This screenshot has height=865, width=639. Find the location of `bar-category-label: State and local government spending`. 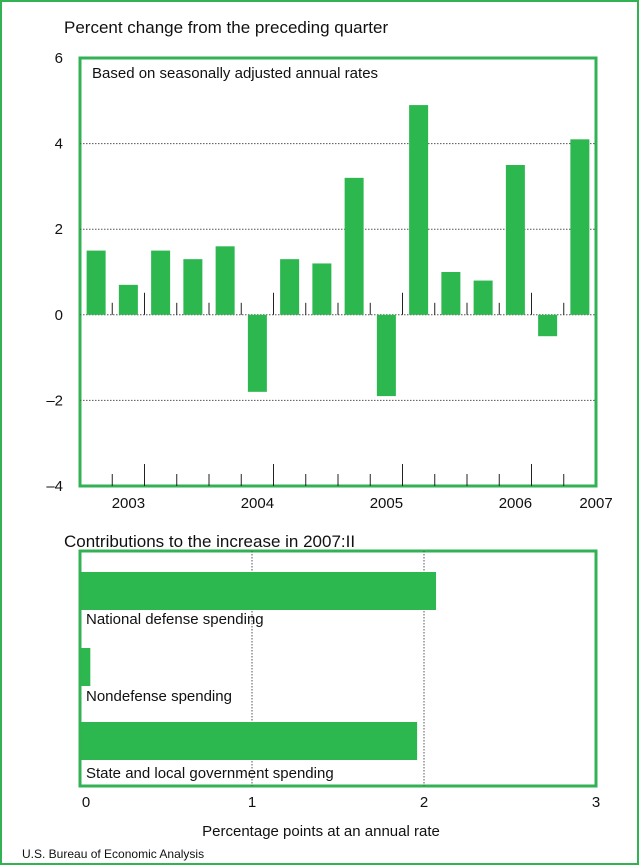

bar-category-label: State and local government spending is located at coordinates (210, 773).